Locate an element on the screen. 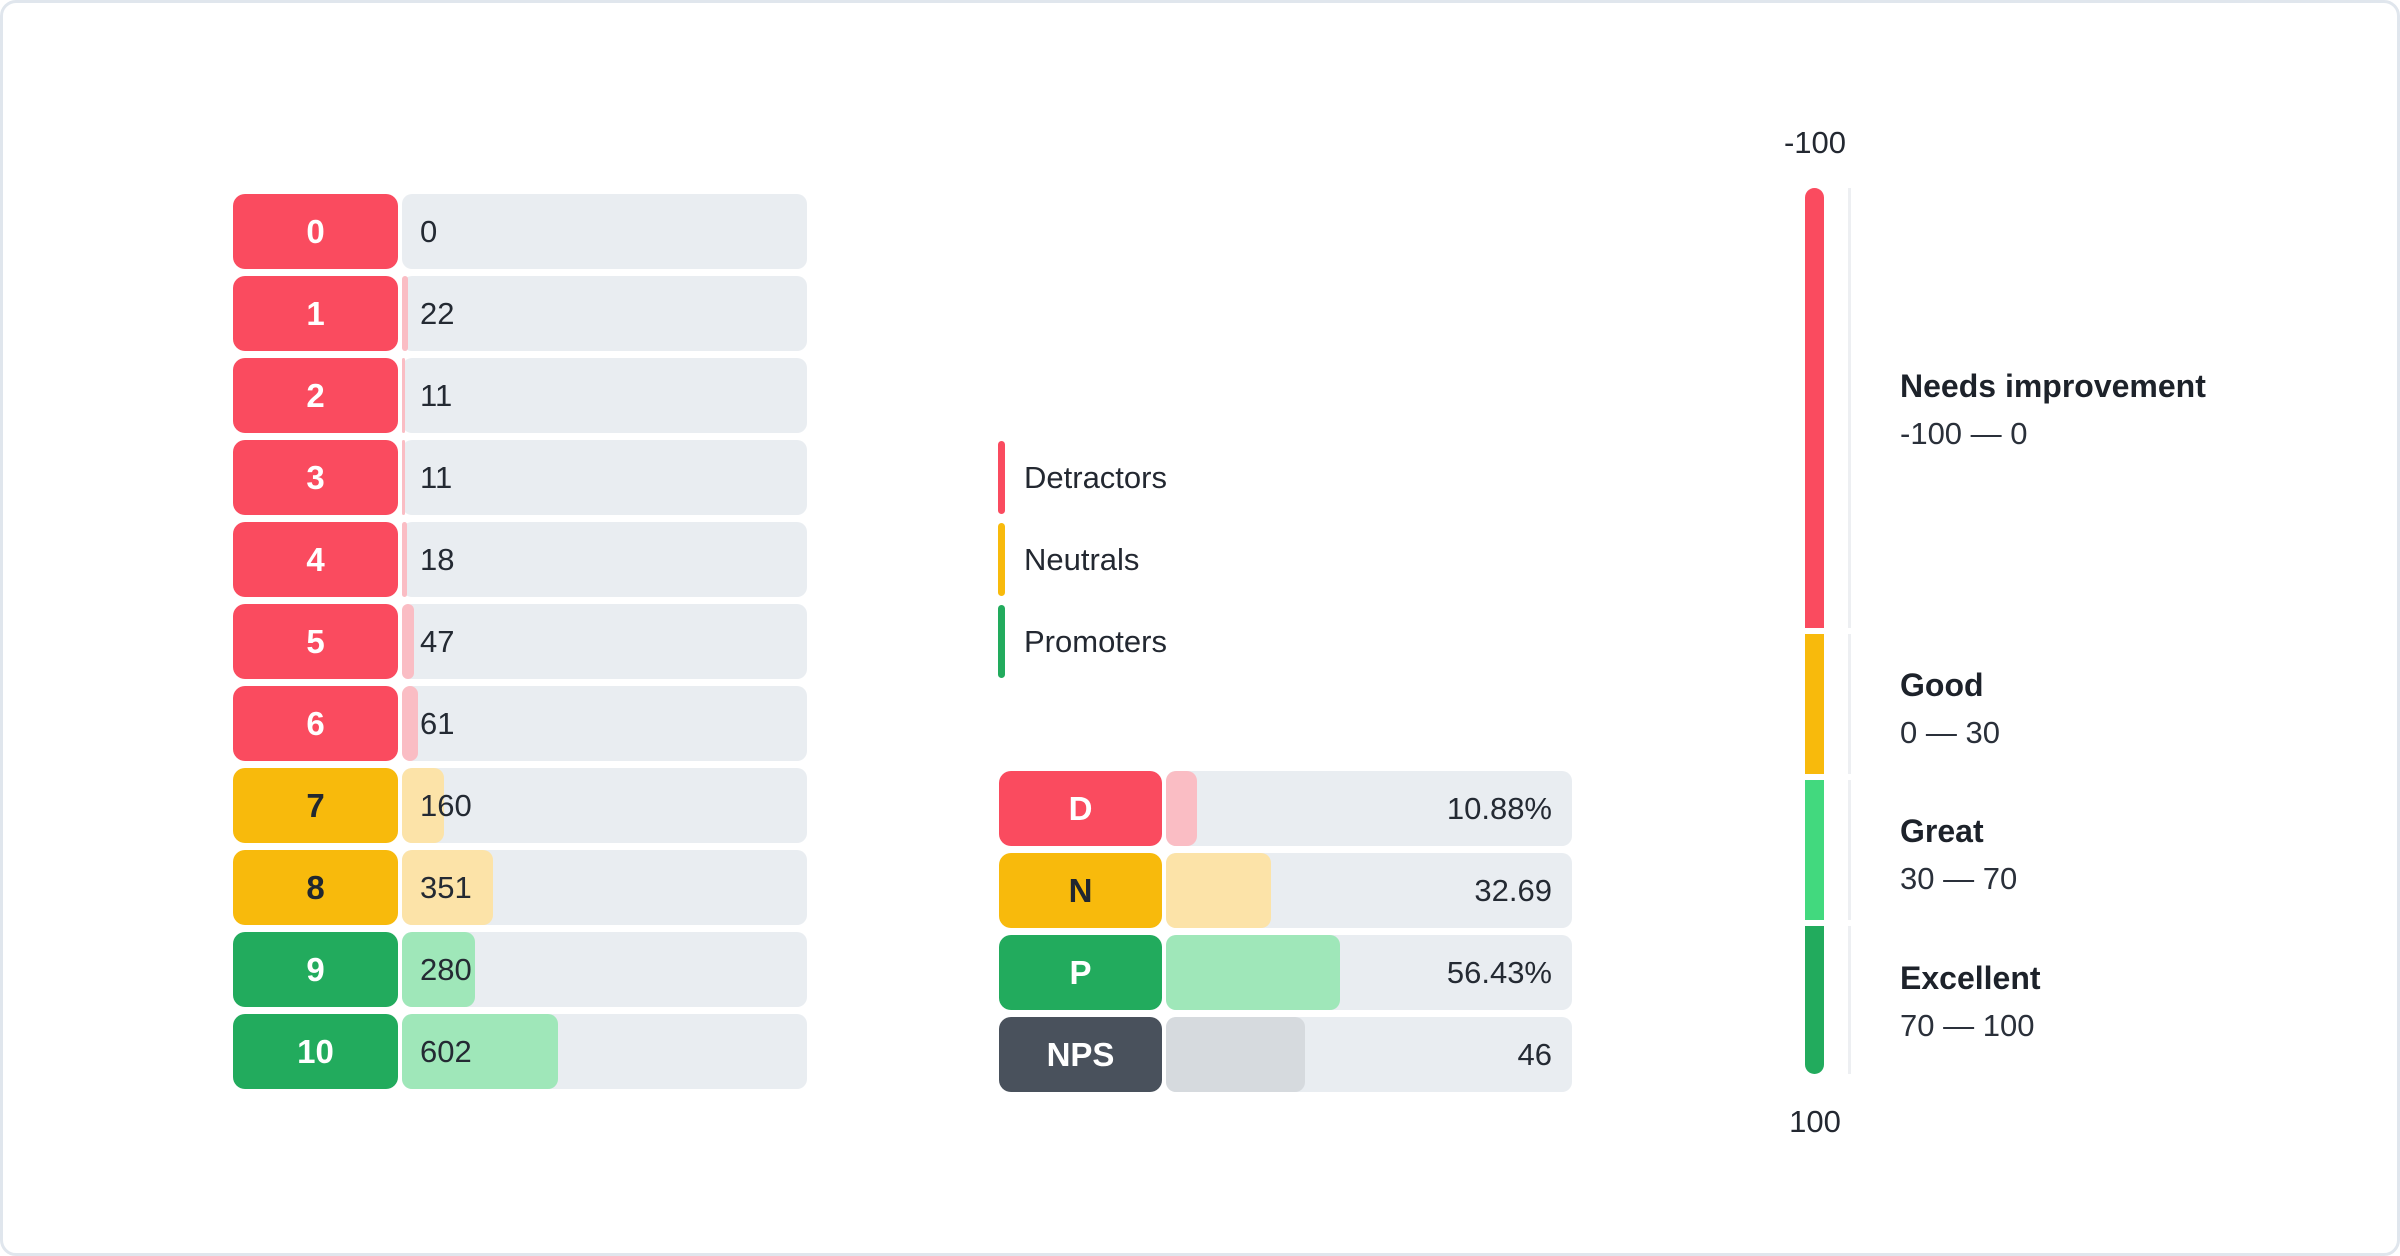 Image resolution: width=2400 pixels, height=1256 pixels. score-pill: 10 is located at coordinates (315, 1051).